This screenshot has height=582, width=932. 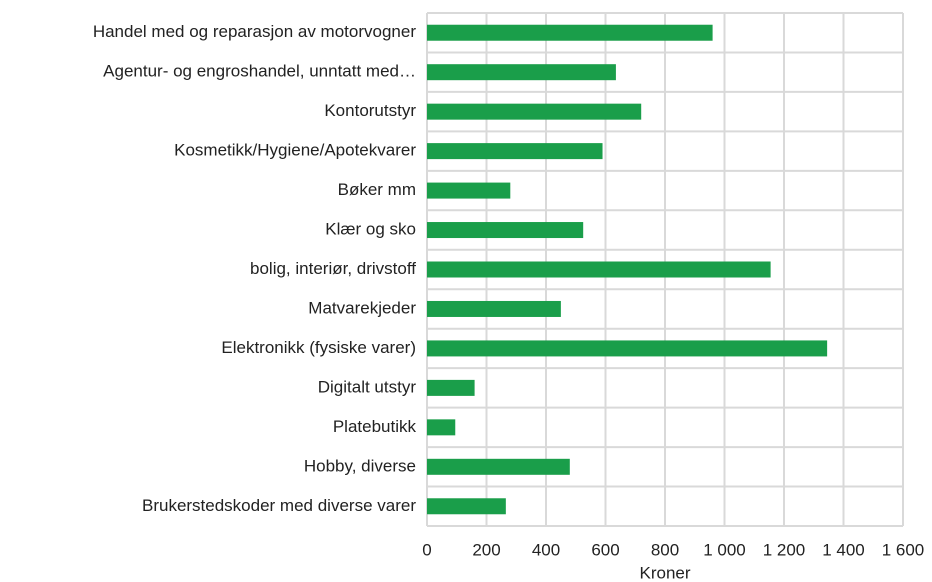 I want to click on x-tick-label: 800, so click(x=665, y=549).